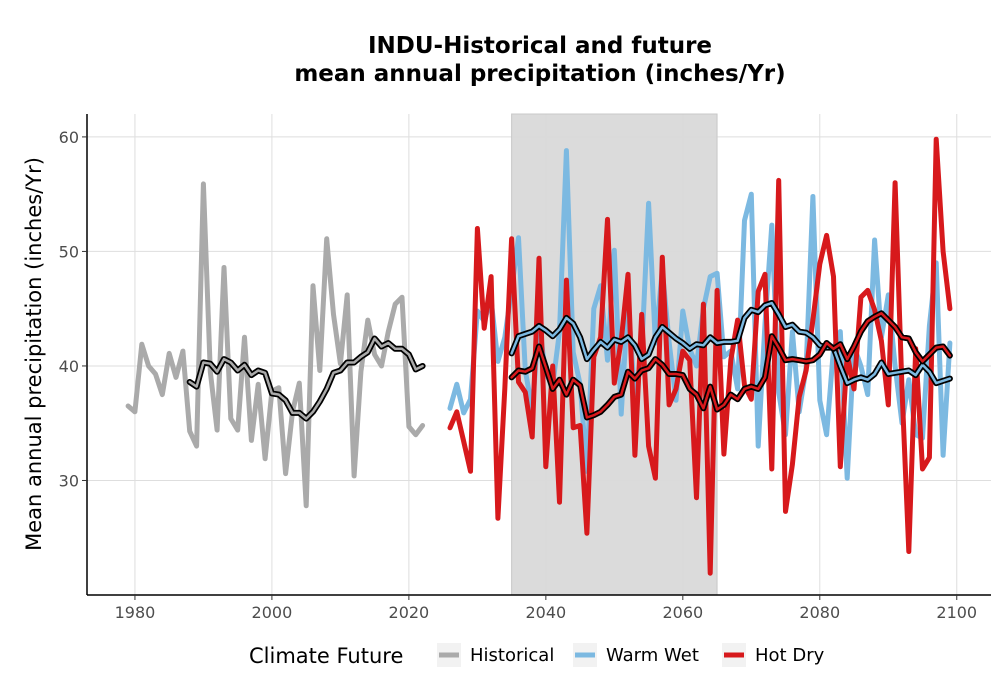 The width and height of the screenshot is (1000, 700). What do you see at coordinates (652, 655) in the screenshot?
I see `legend-label: Warm Wet` at bounding box center [652, 655].